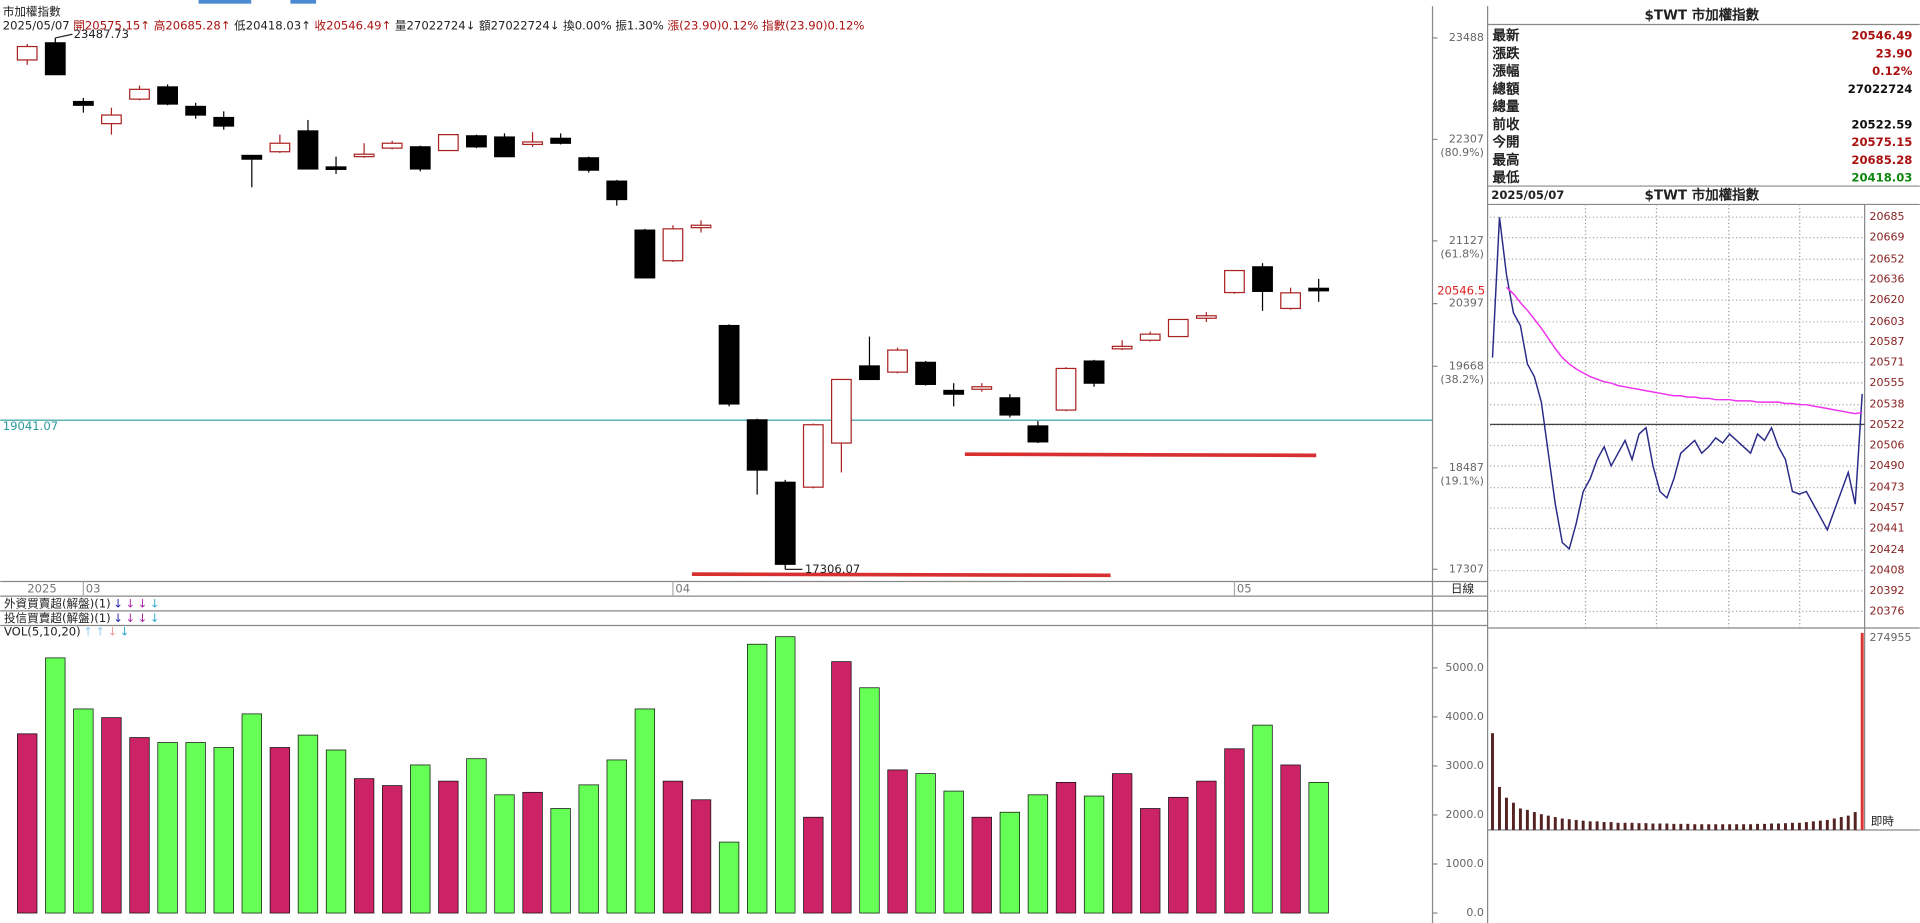  What do you see at coordinates (88, 631) in the screenshot?
I see `title-arrow: ↑` at bounding box center [88, 631].